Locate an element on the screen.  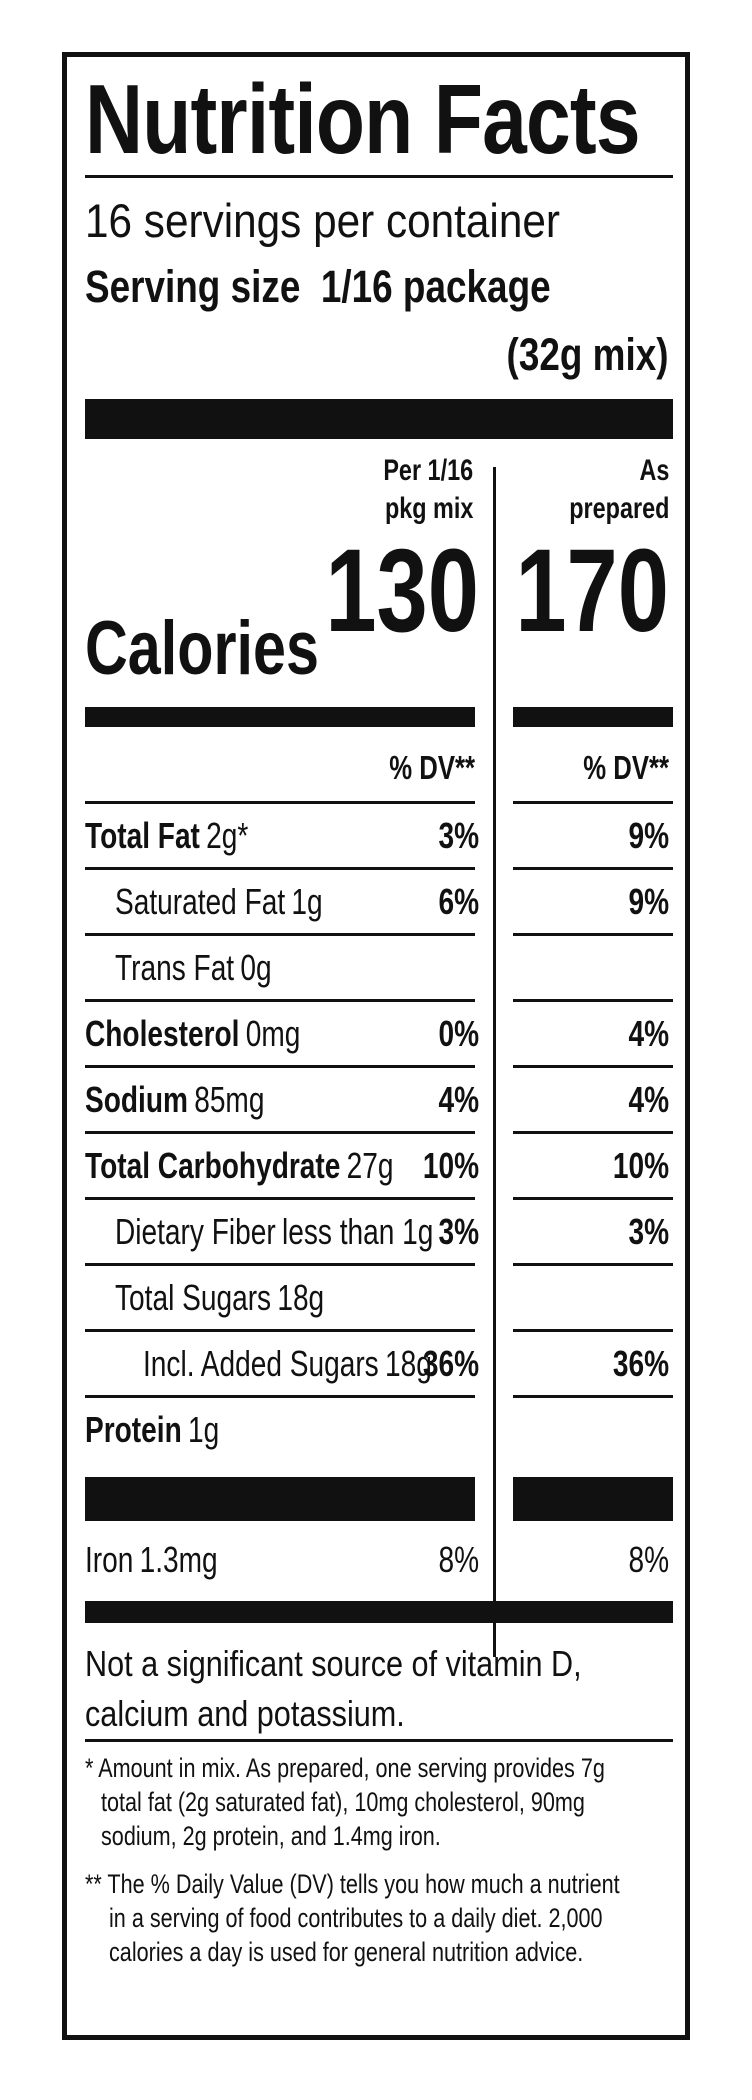
divider-medium-col1 is located at coordinates (280, 717).